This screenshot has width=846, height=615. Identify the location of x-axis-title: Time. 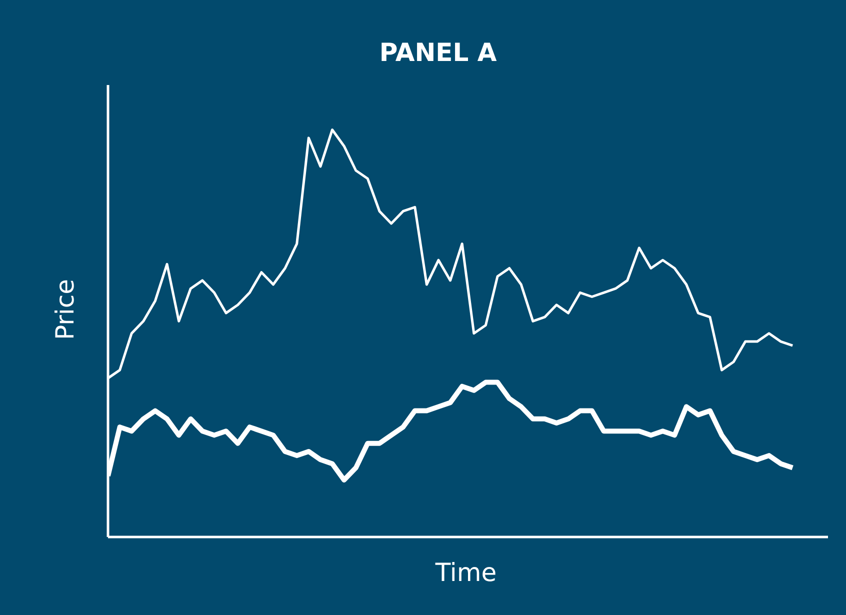
(466, 572).